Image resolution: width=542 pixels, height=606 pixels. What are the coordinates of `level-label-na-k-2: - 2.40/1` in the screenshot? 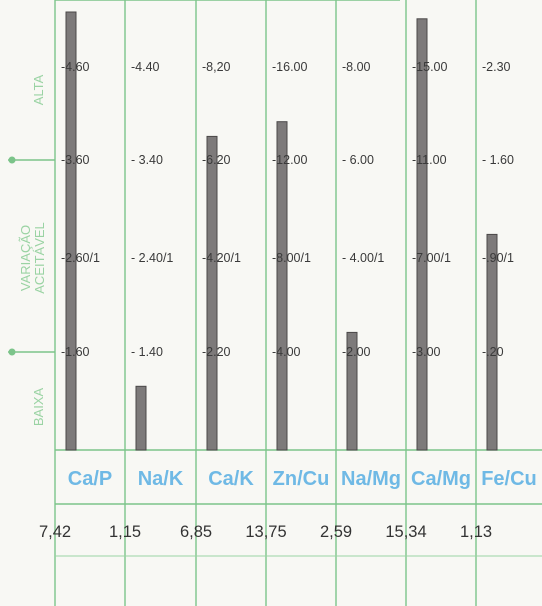 It's located at (152, 258).